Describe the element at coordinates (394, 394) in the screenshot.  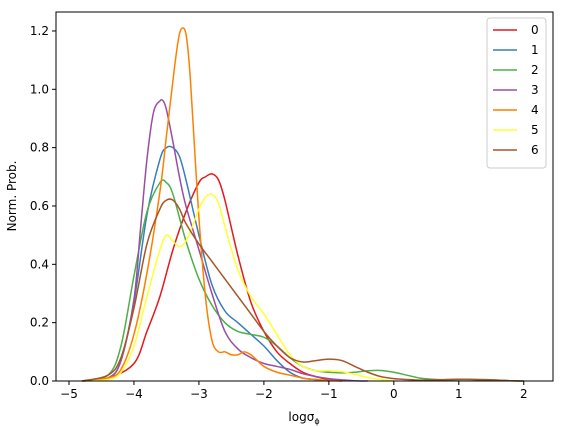
I see `x-tick-label: 0` at that location.